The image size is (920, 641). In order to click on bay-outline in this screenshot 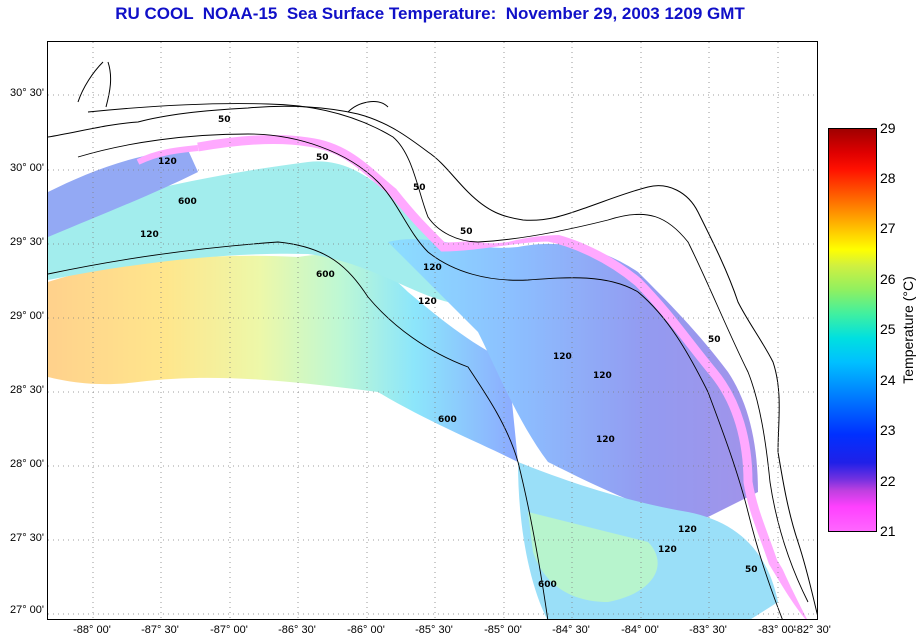, I will do `click(233, 87)`.